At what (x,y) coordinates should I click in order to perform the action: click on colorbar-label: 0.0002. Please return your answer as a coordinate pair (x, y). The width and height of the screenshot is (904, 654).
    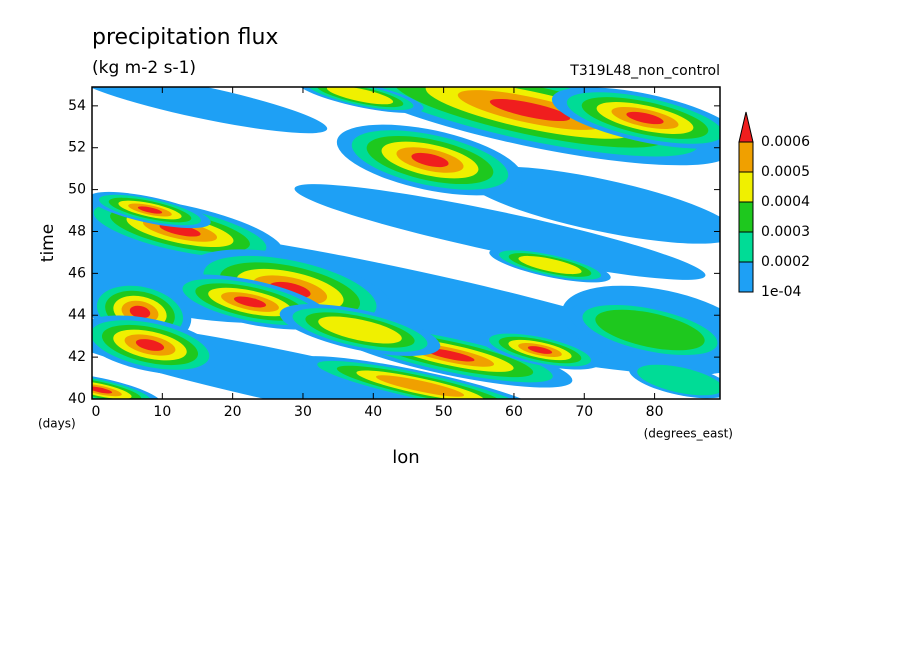
    Looking at the image, I should click on (785, 262).